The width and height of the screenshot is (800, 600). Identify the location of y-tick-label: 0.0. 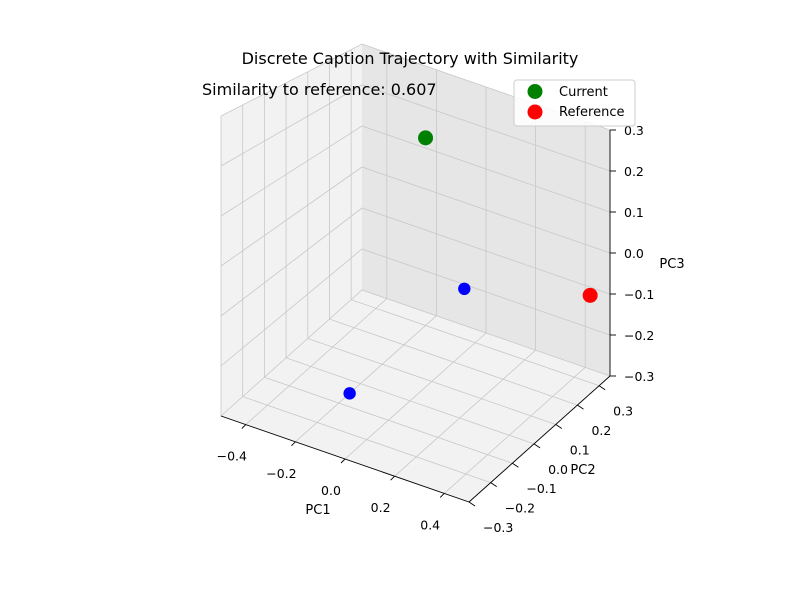
(558, 469).